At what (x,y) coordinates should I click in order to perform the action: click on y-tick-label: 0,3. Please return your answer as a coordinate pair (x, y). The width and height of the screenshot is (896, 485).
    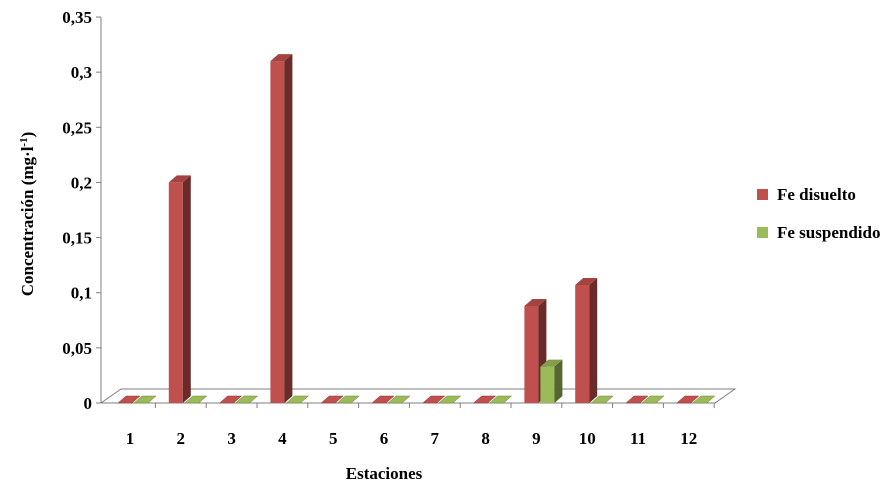
    Looking at the image, I should click on (81, 72).